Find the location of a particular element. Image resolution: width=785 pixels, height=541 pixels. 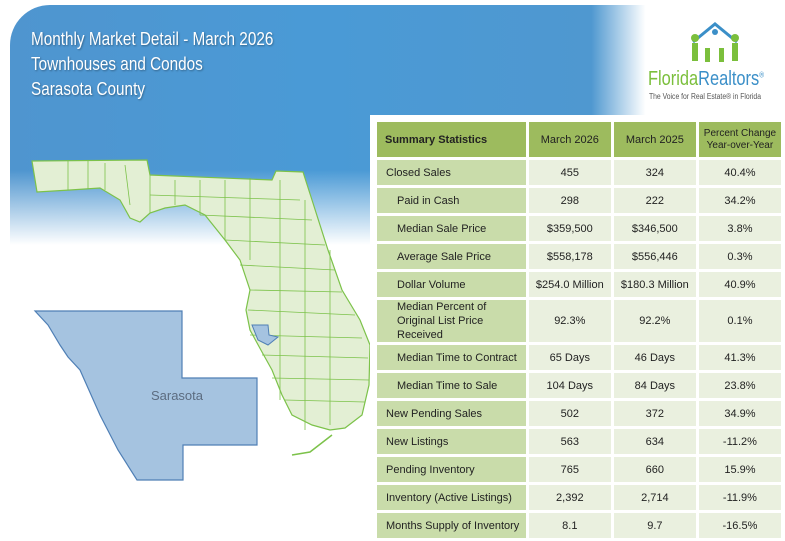

percent-change-value: 0.3% is located at coordinates (739, 256).